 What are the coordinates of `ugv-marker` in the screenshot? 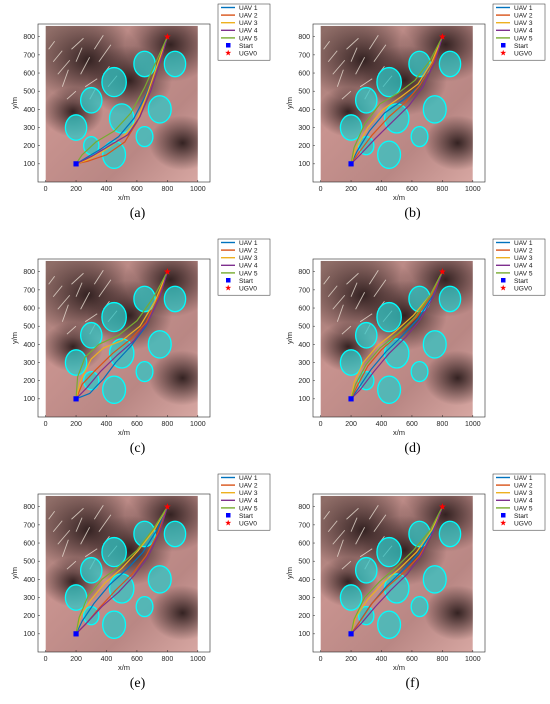 It's located at (442, 36).